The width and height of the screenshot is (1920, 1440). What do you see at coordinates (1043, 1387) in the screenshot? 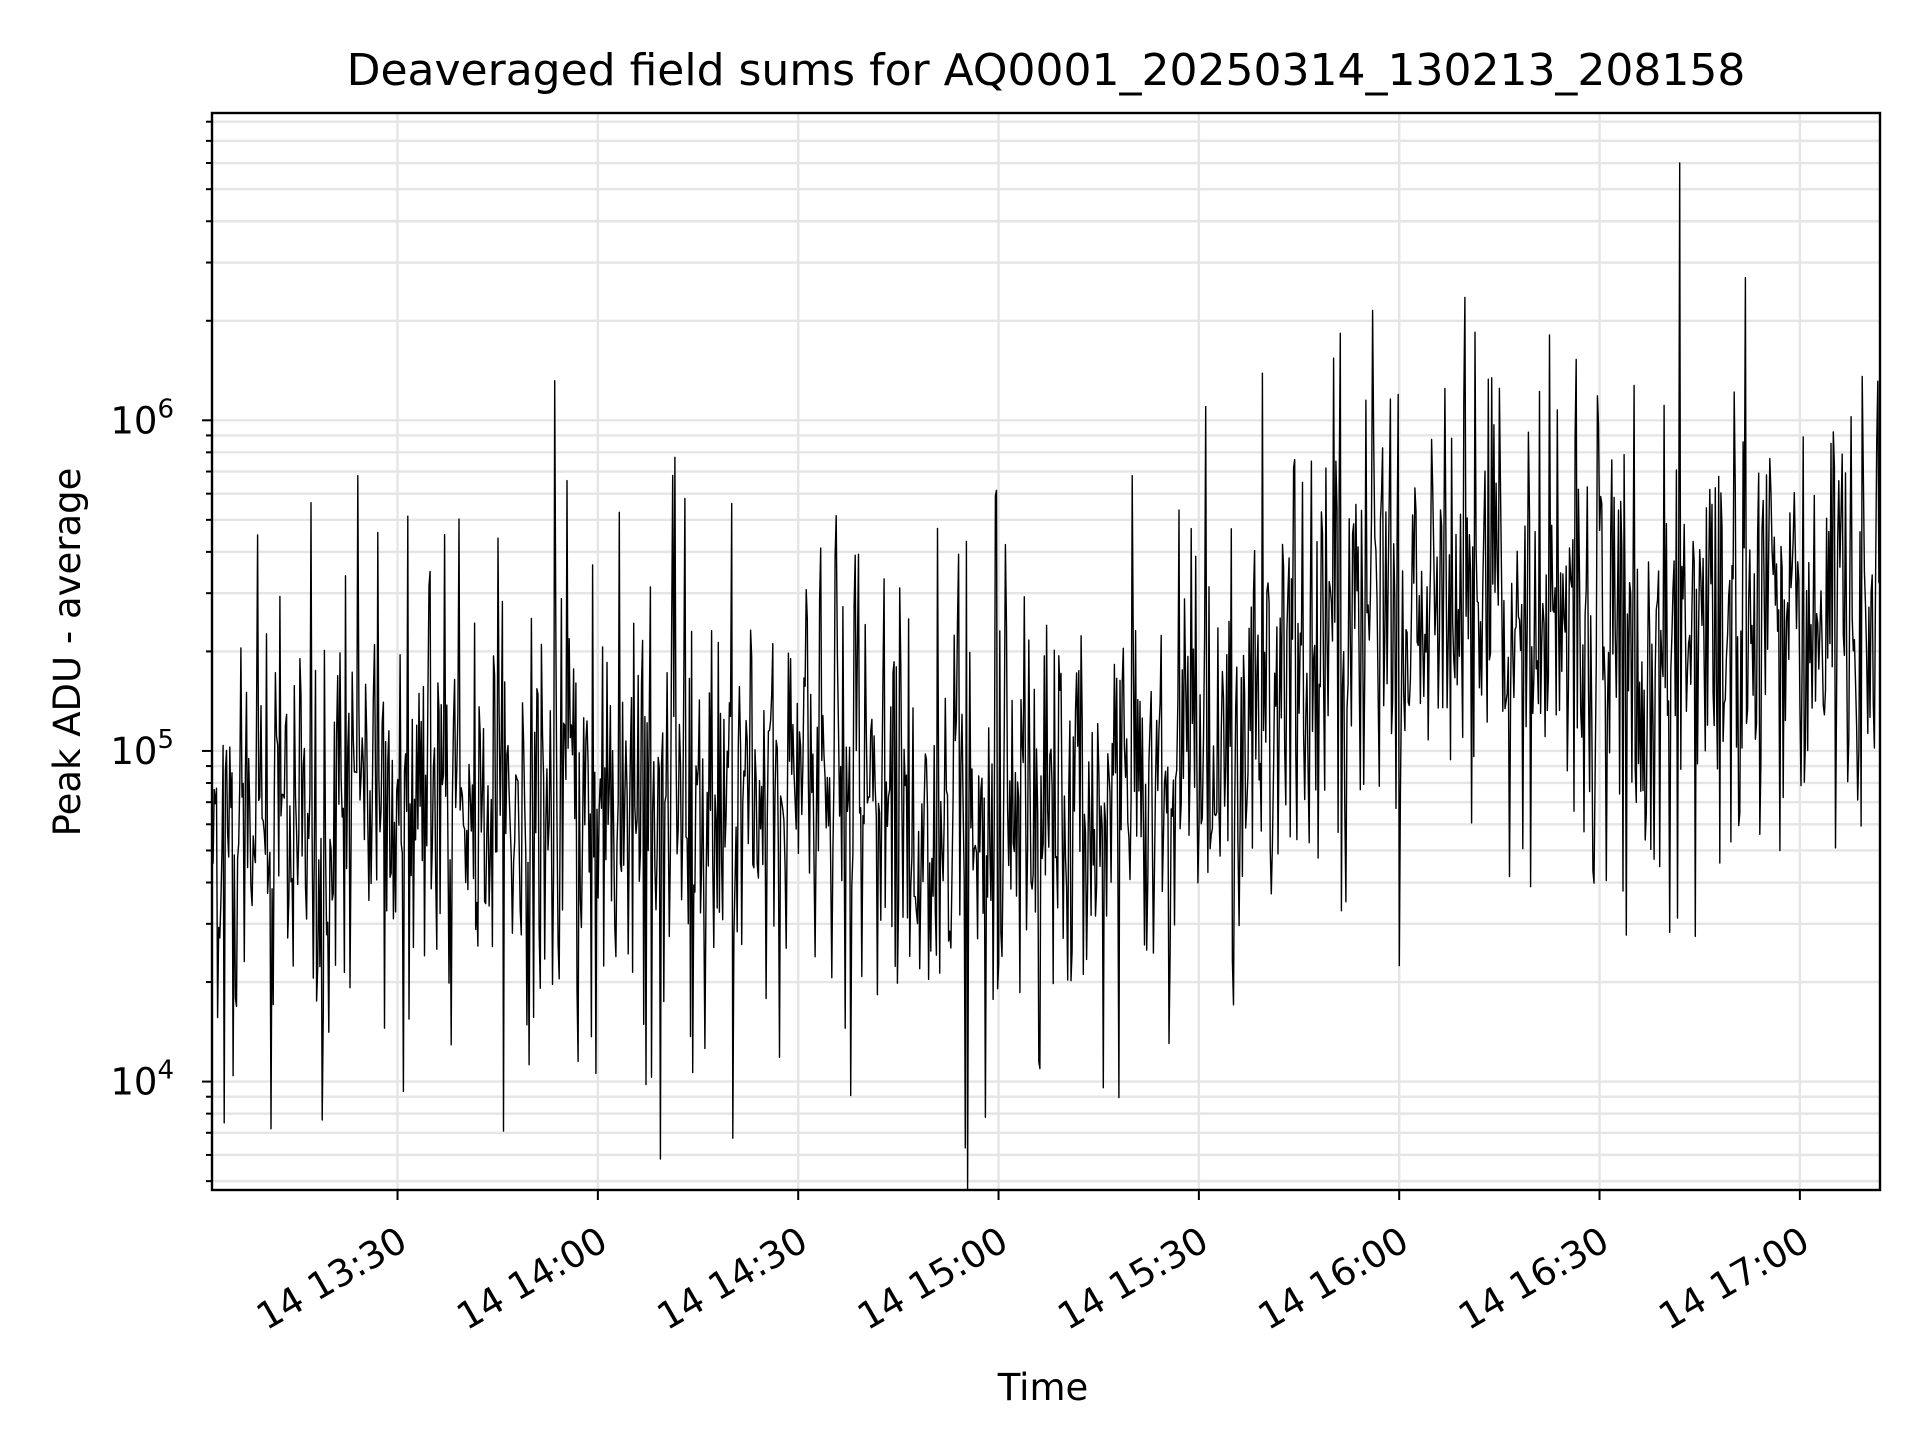
I see `x-axis-label: Time` at bounding box center [1043, 1387].